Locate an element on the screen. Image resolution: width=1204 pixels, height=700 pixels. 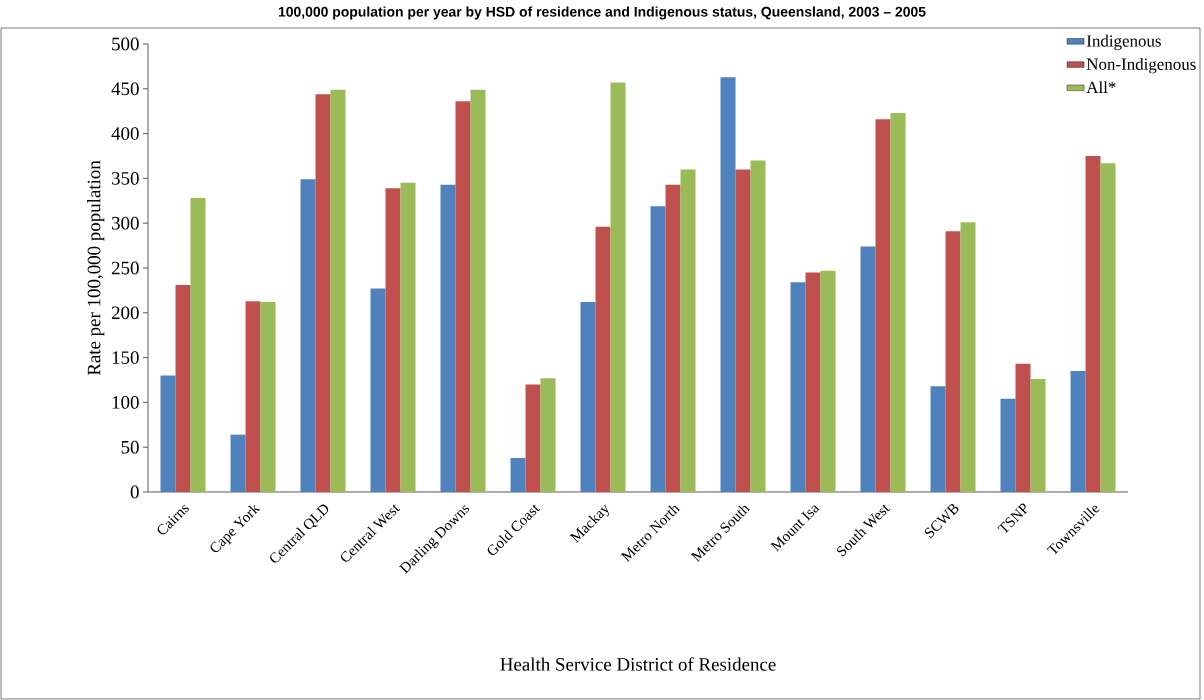
y-tick-label: 500 is located at coordinates (125, 44).